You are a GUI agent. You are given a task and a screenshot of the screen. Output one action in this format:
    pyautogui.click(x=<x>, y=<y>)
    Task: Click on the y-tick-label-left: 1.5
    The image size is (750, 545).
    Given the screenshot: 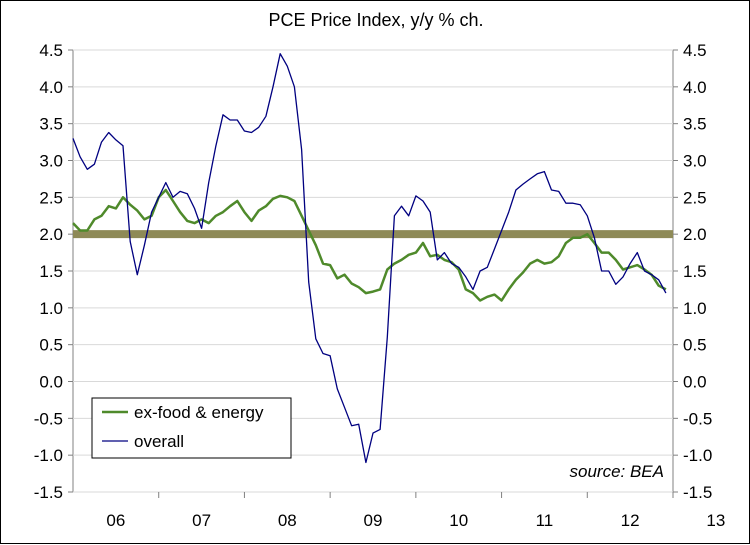 What is the action you would take?
    pyautogui.click(x=51, y=271)
    